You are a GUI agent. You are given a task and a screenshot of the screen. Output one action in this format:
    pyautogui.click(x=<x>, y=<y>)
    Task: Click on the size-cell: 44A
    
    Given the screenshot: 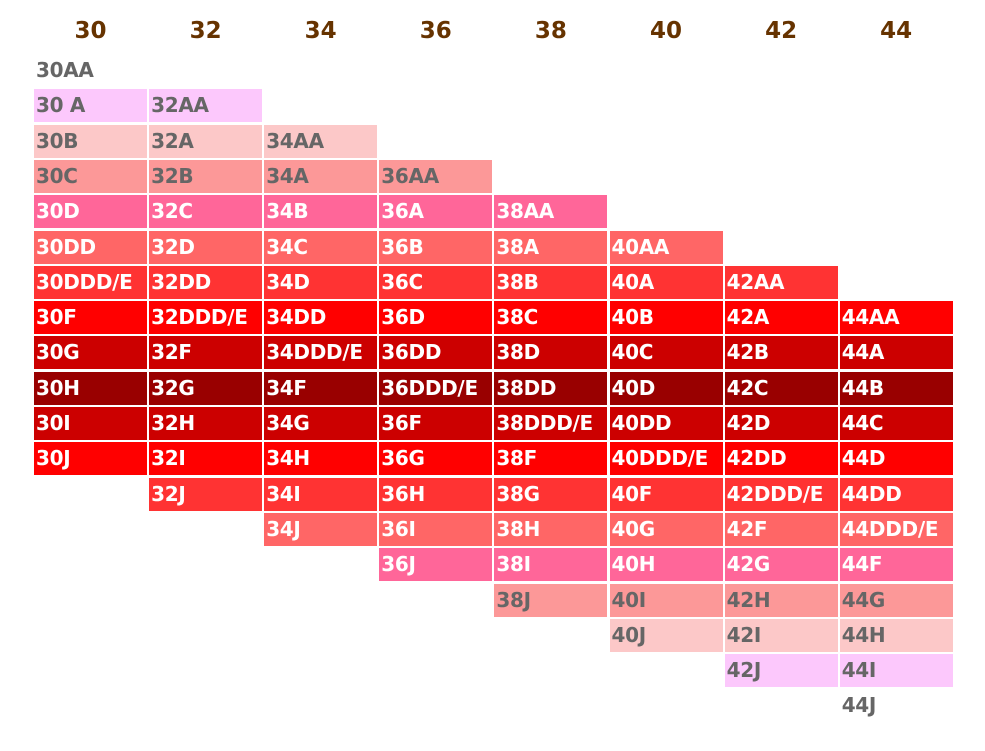 What is the action you would take?
    pyautogui.click(x=896, y=353)
    